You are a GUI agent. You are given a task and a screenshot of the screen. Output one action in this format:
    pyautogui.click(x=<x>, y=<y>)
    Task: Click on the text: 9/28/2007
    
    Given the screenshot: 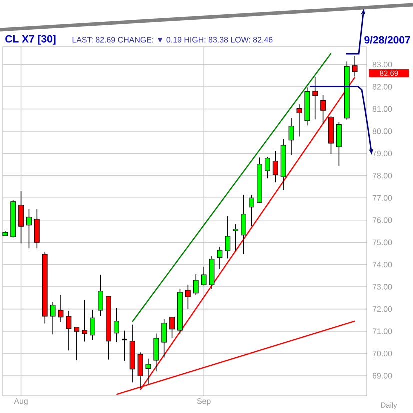 What is the action you would take?
    pyautogui.click(x=387, y=40)
    